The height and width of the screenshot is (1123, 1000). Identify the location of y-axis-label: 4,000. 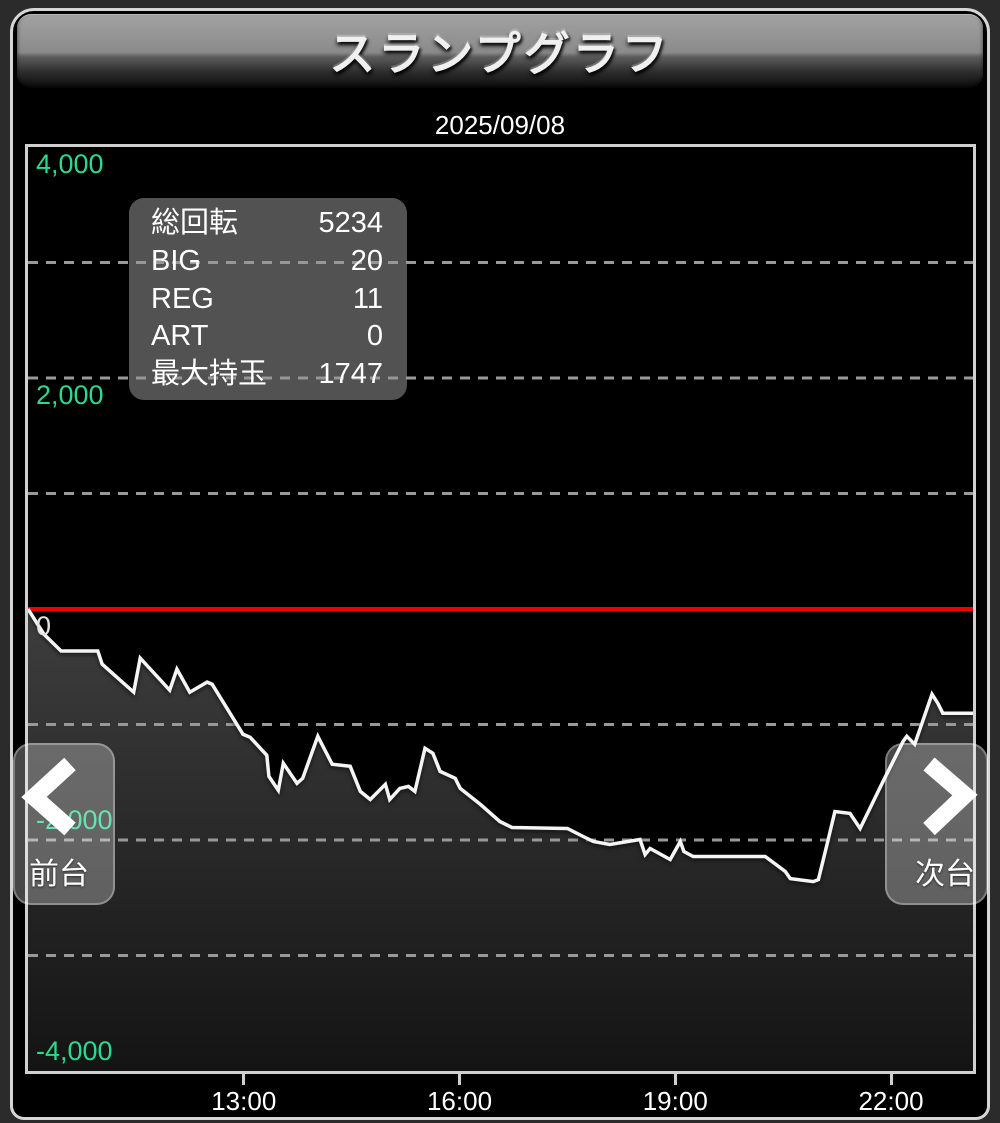
(70, 164).